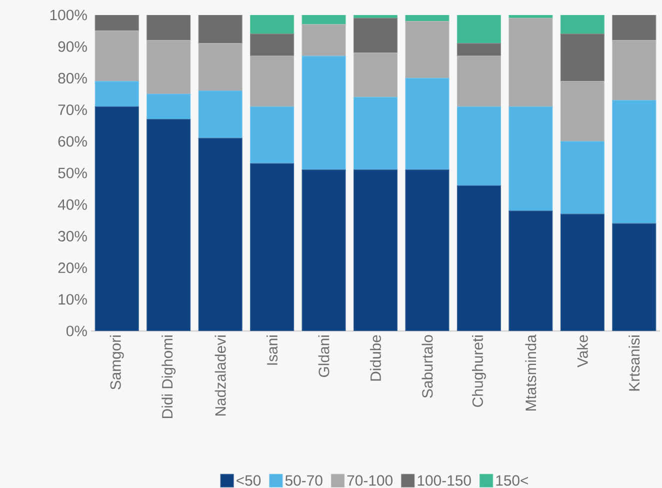 The height and width of the screenshot is (488, 662). What do you see at coordinates (72, 110) in the screenshot?
I see `y-tick-label: 70%` at bounding box center [72, 110].